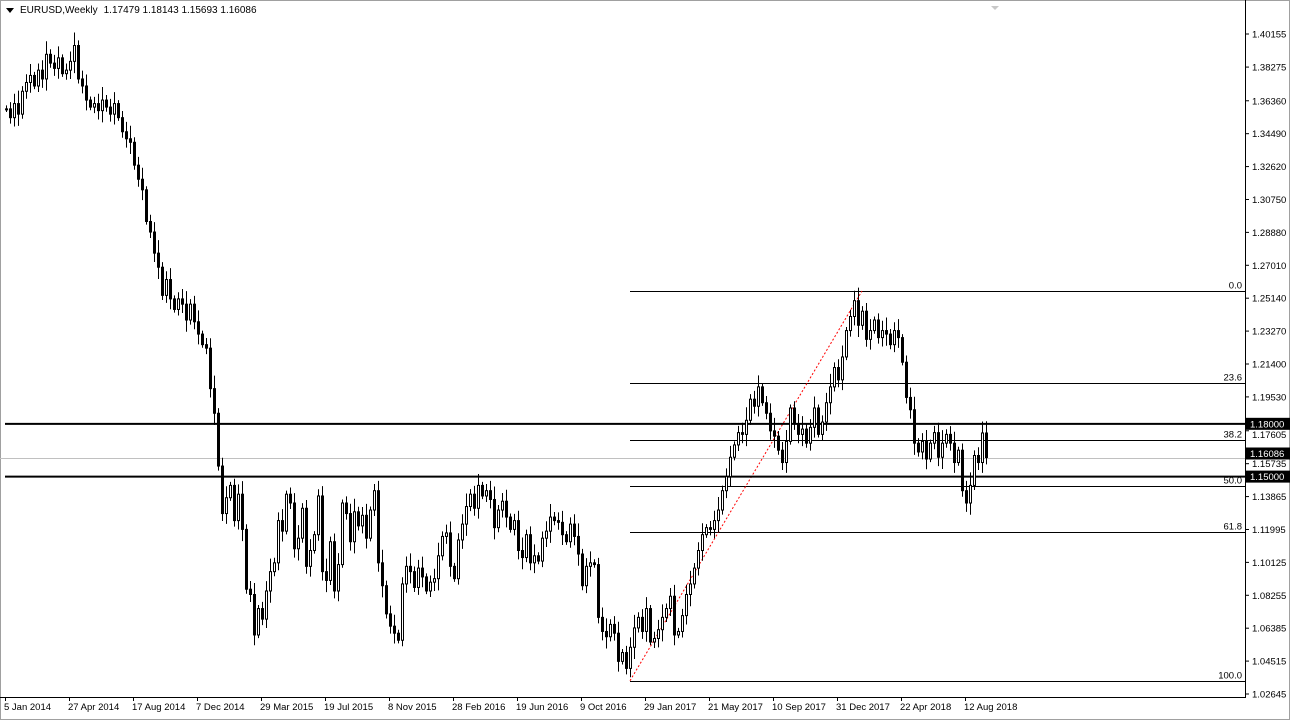 This screenshot has height=720, width=1290. Describe the element at coordinates (1269, 563) in the screenshot. I see `y-tick-label: 1.10125` at that location.